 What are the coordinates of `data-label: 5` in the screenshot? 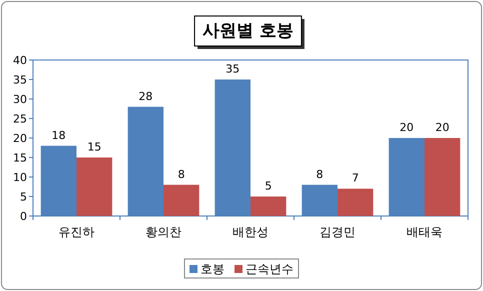 It's located at (268, 186).